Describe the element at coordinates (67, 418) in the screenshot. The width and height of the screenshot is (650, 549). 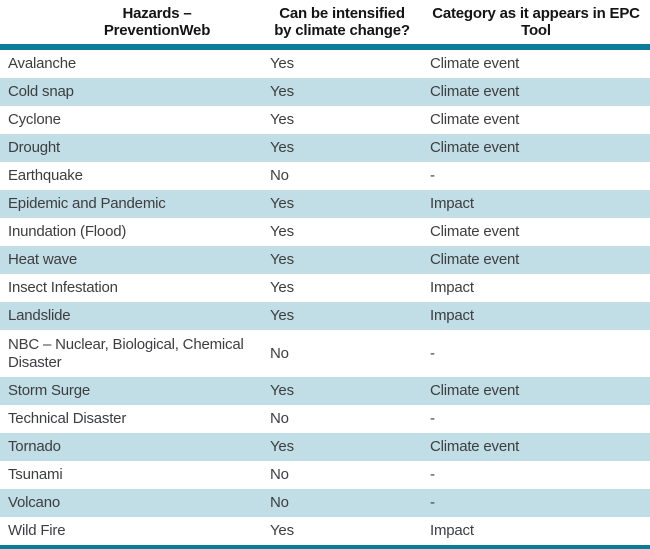
I see `cell-hazard: Technical Disaster` at that location.